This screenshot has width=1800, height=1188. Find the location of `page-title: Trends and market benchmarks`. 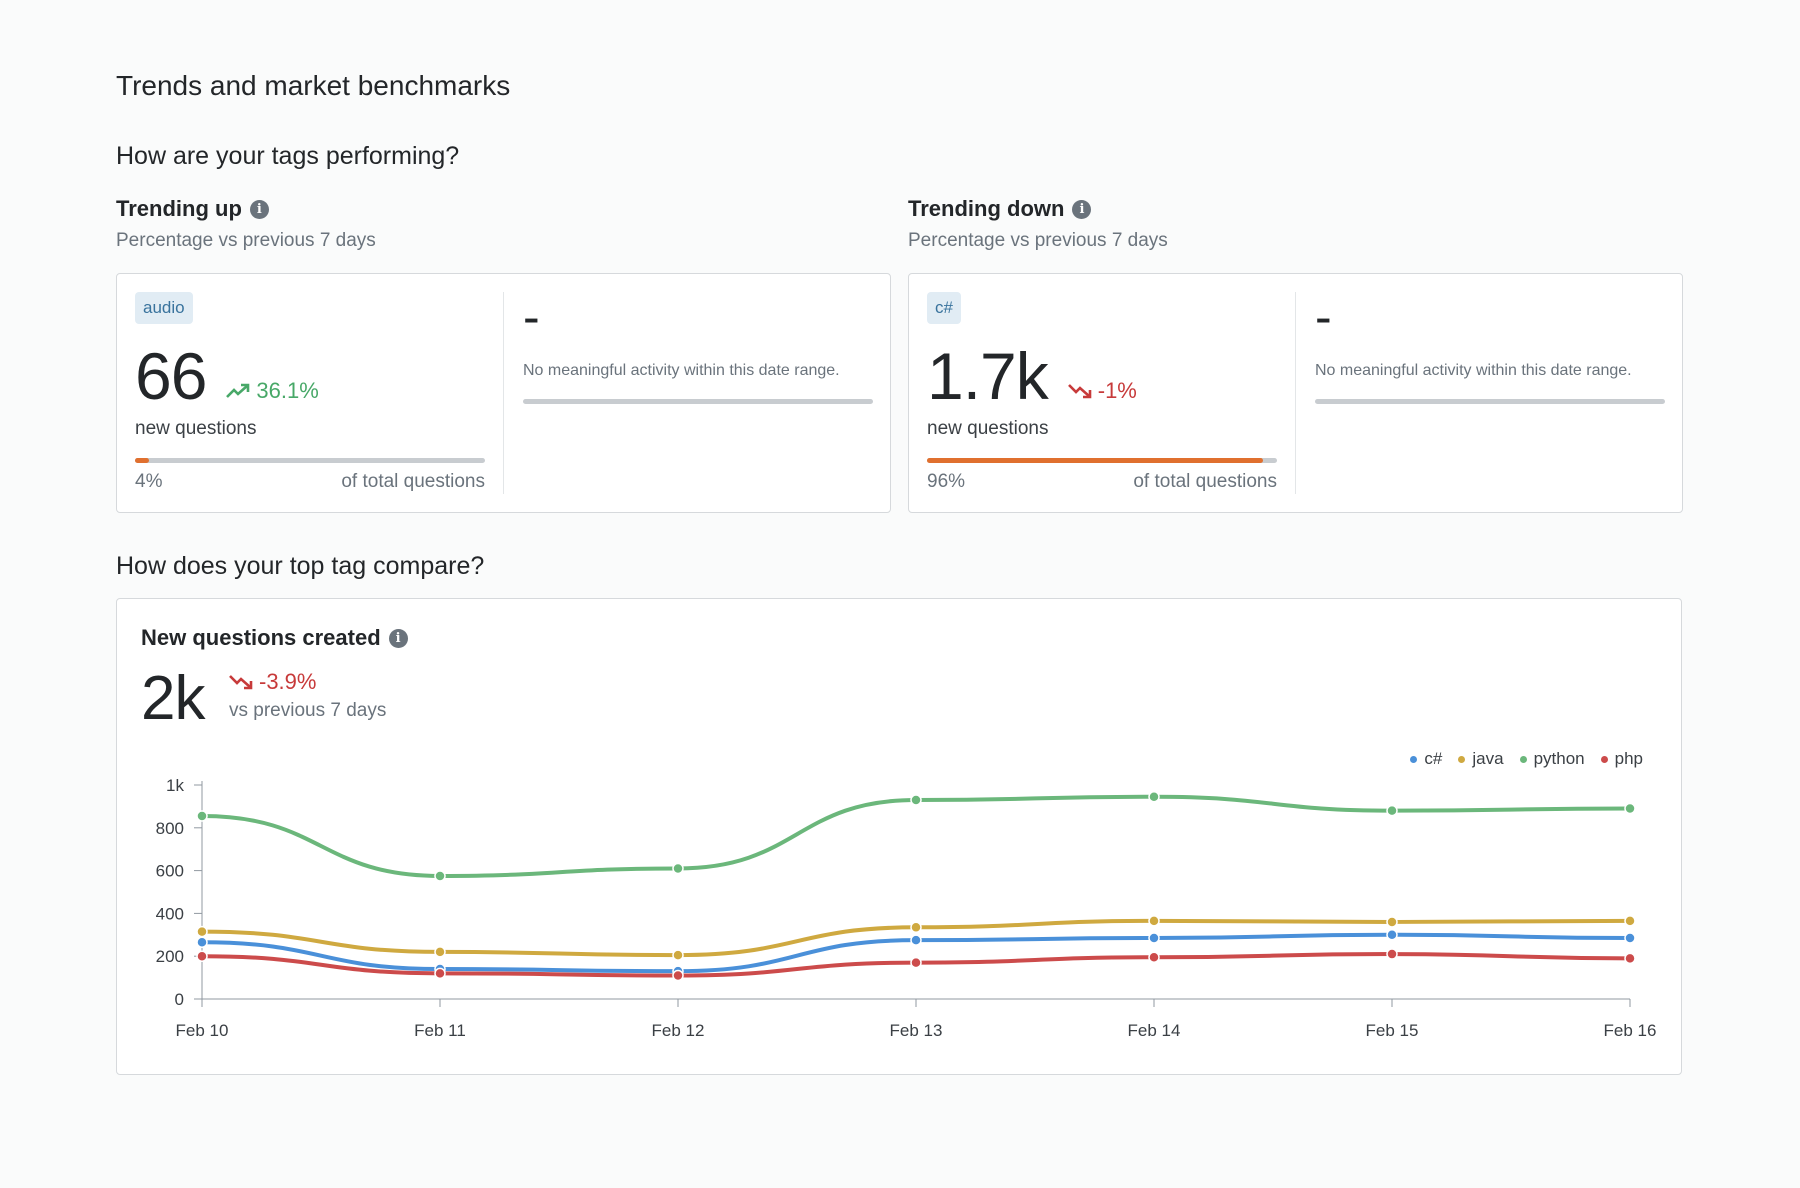

page-title: Trends and market benchmarks is located at coordinates (313, 85).